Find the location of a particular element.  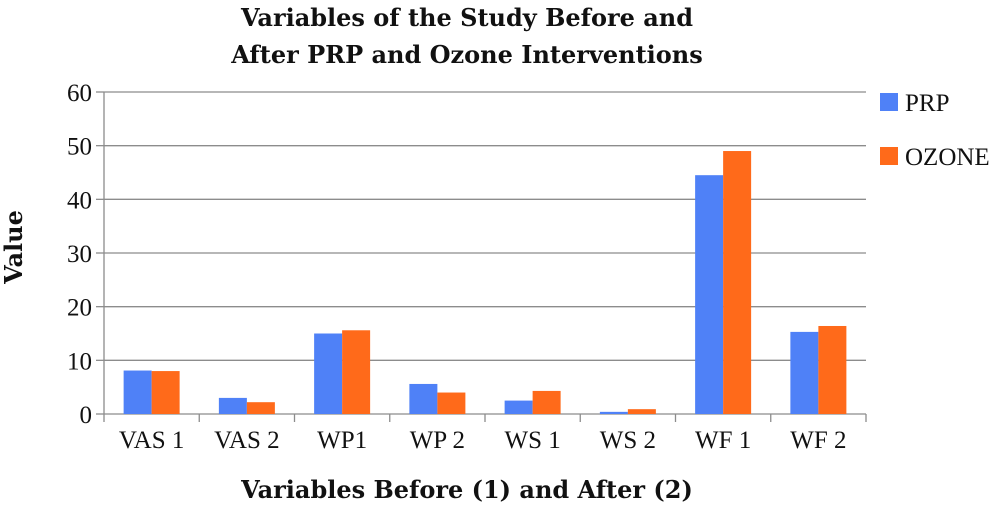

legend-swatch-prp is located at coordinates (889, 102).